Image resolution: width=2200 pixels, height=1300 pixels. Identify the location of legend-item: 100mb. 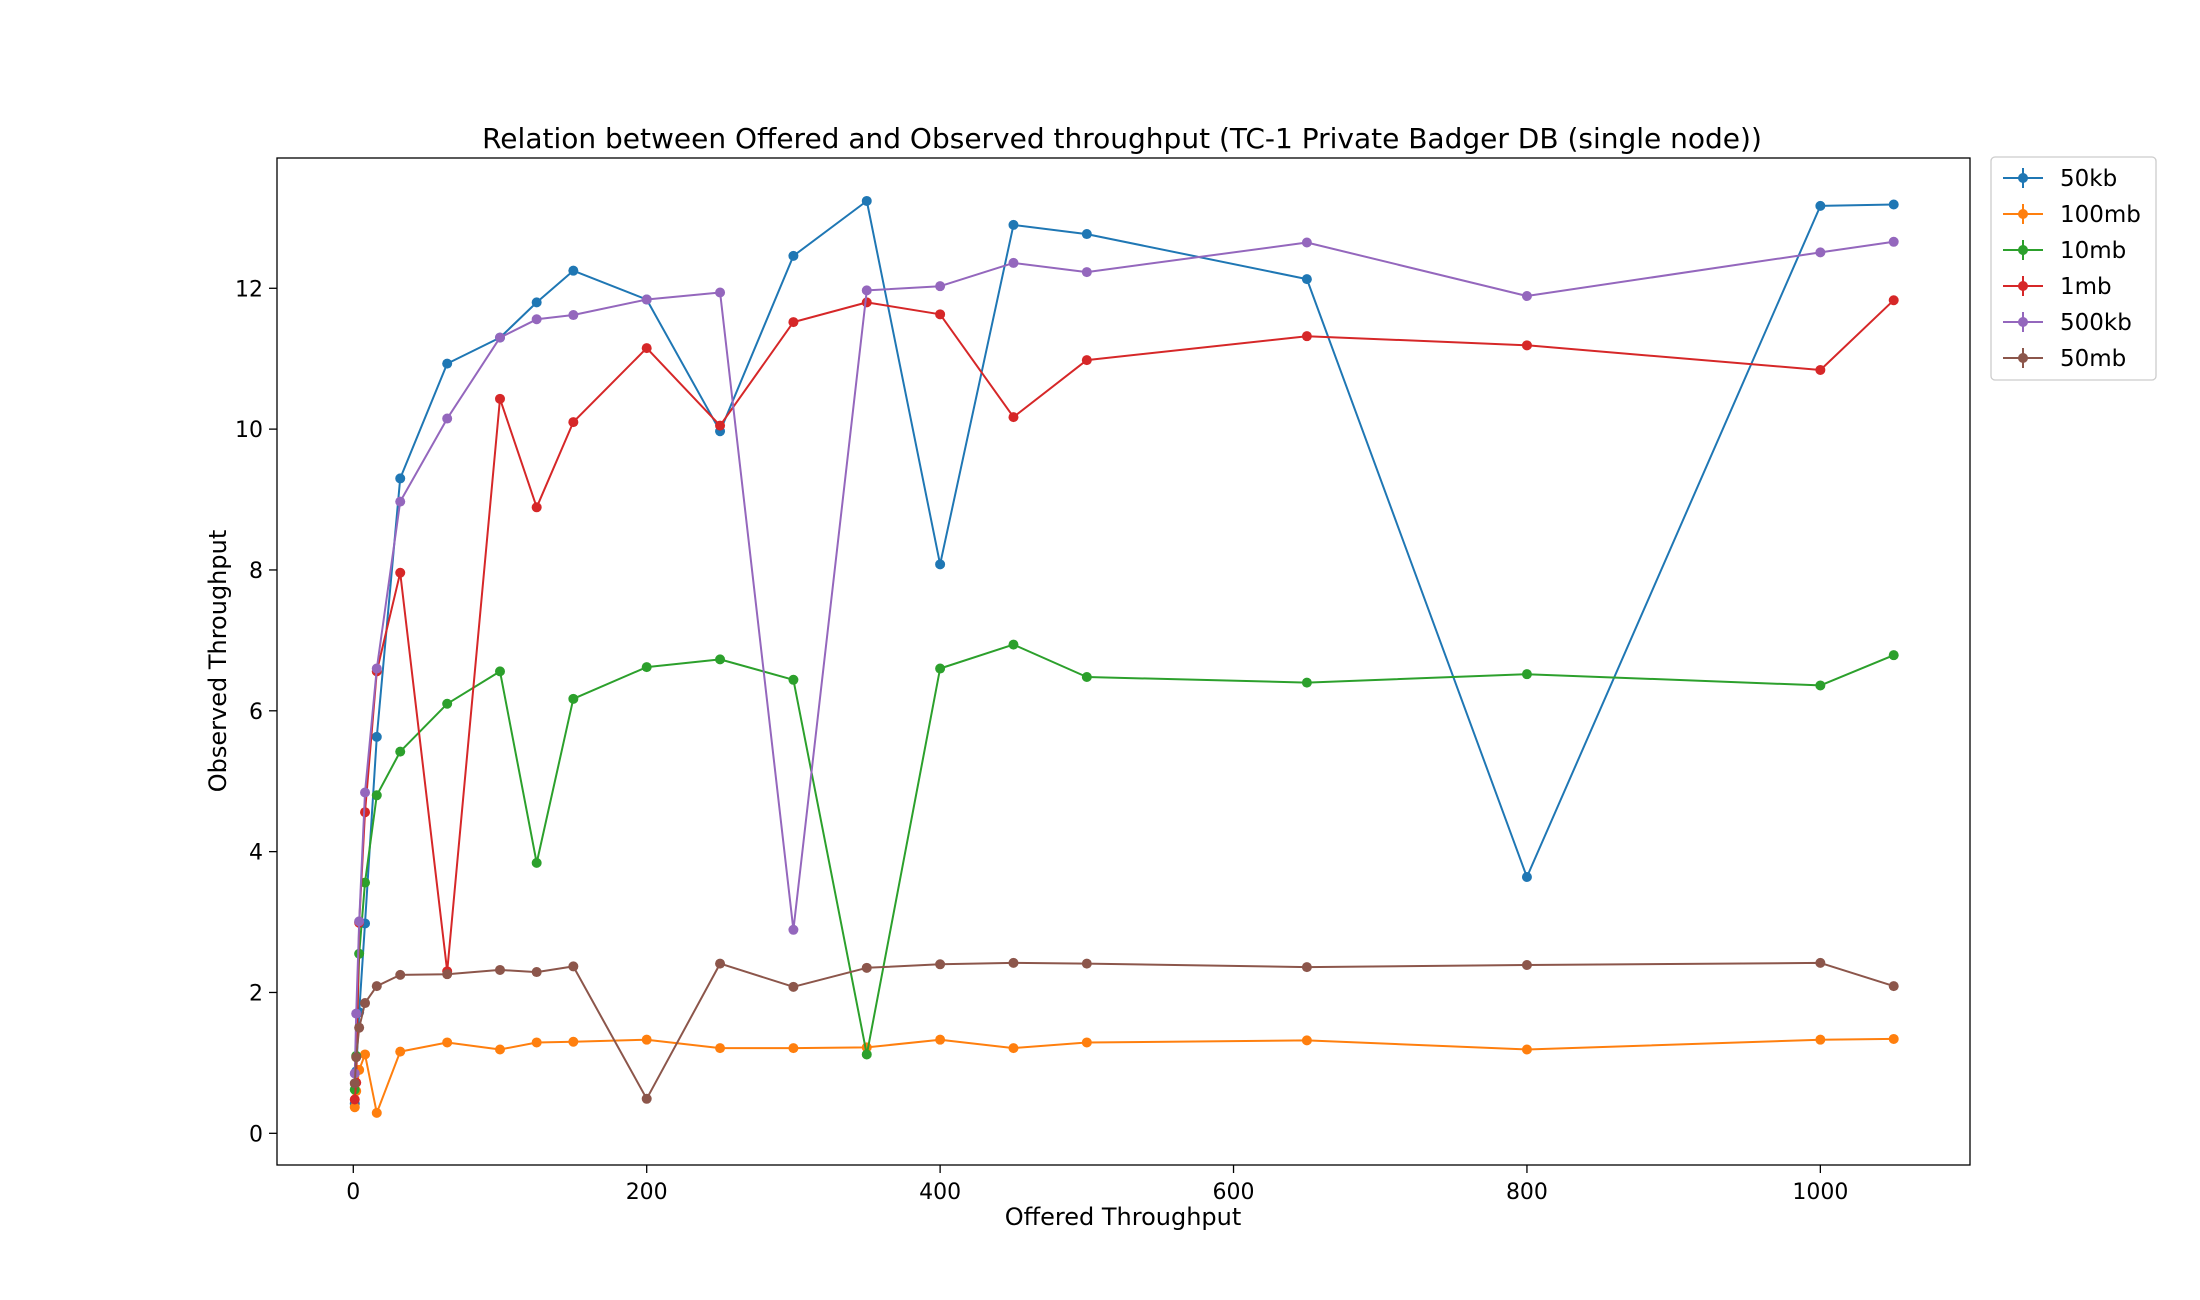
(2072, 215).